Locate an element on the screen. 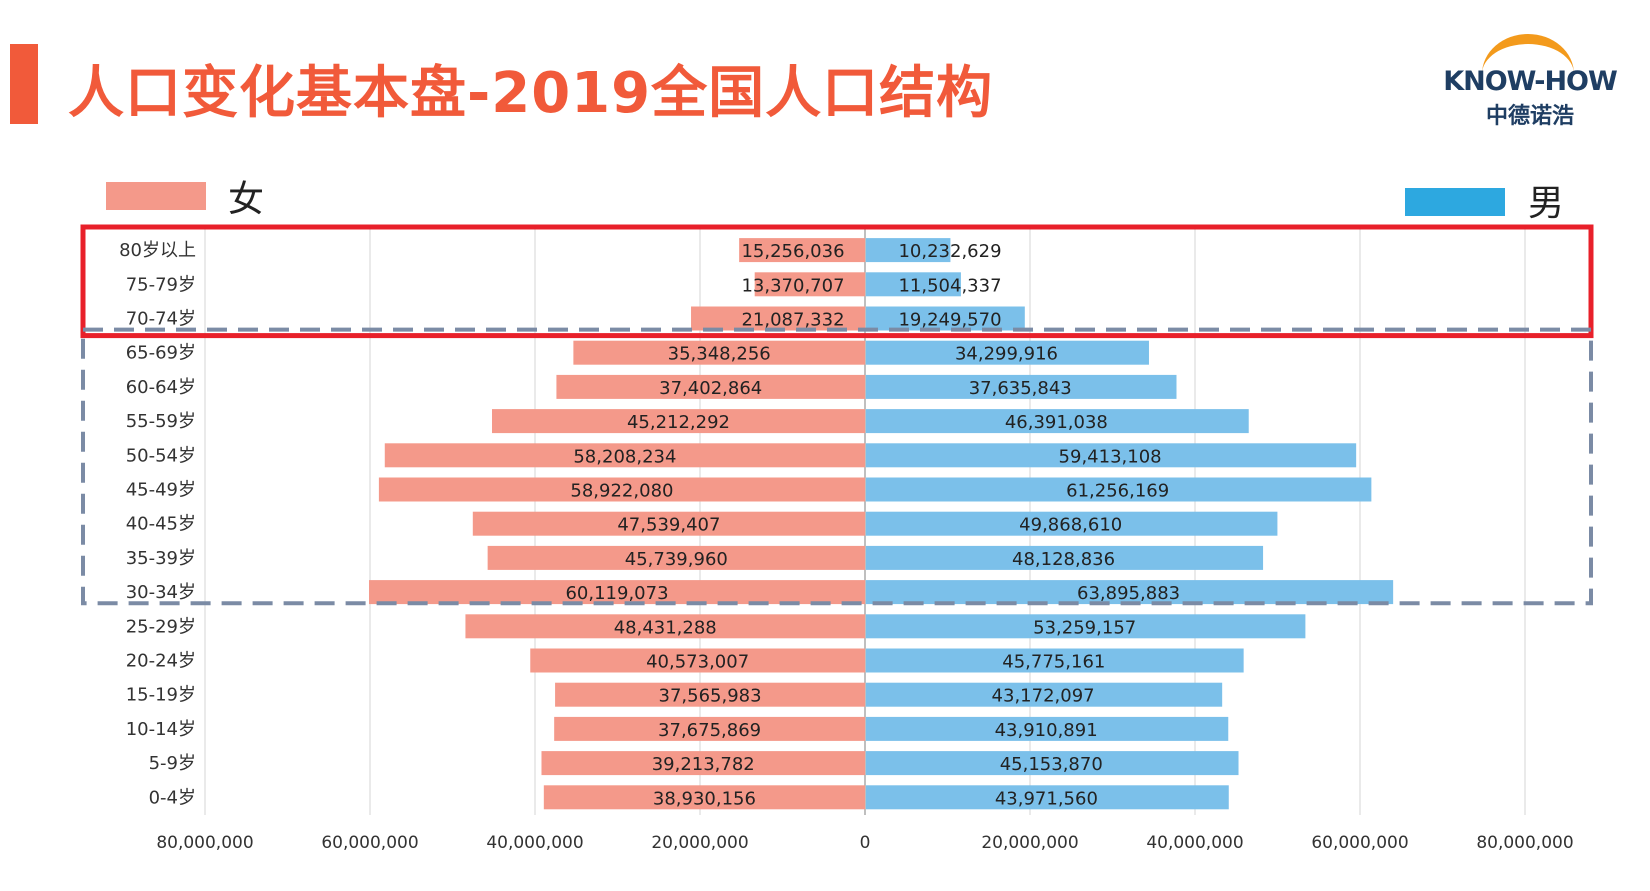 This screenshot has height=891, width=1650. female-value-label: 13,370,707 is located at coordinates (792, 285).